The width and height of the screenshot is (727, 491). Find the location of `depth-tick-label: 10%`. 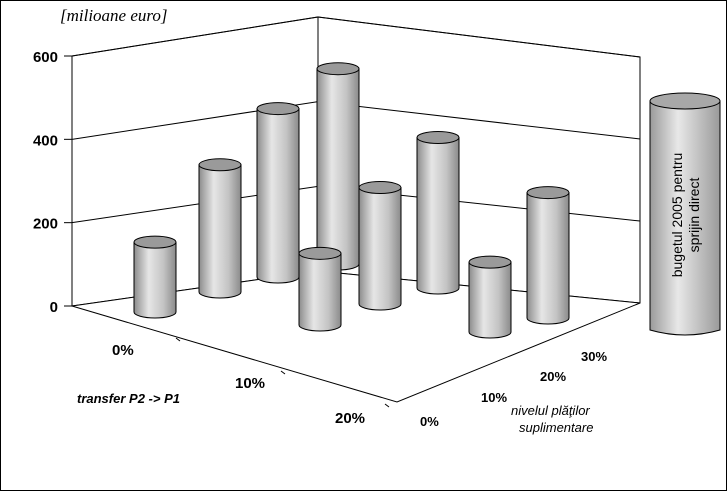

depth-tick-label: 10% is located at coordinates (494, 397).